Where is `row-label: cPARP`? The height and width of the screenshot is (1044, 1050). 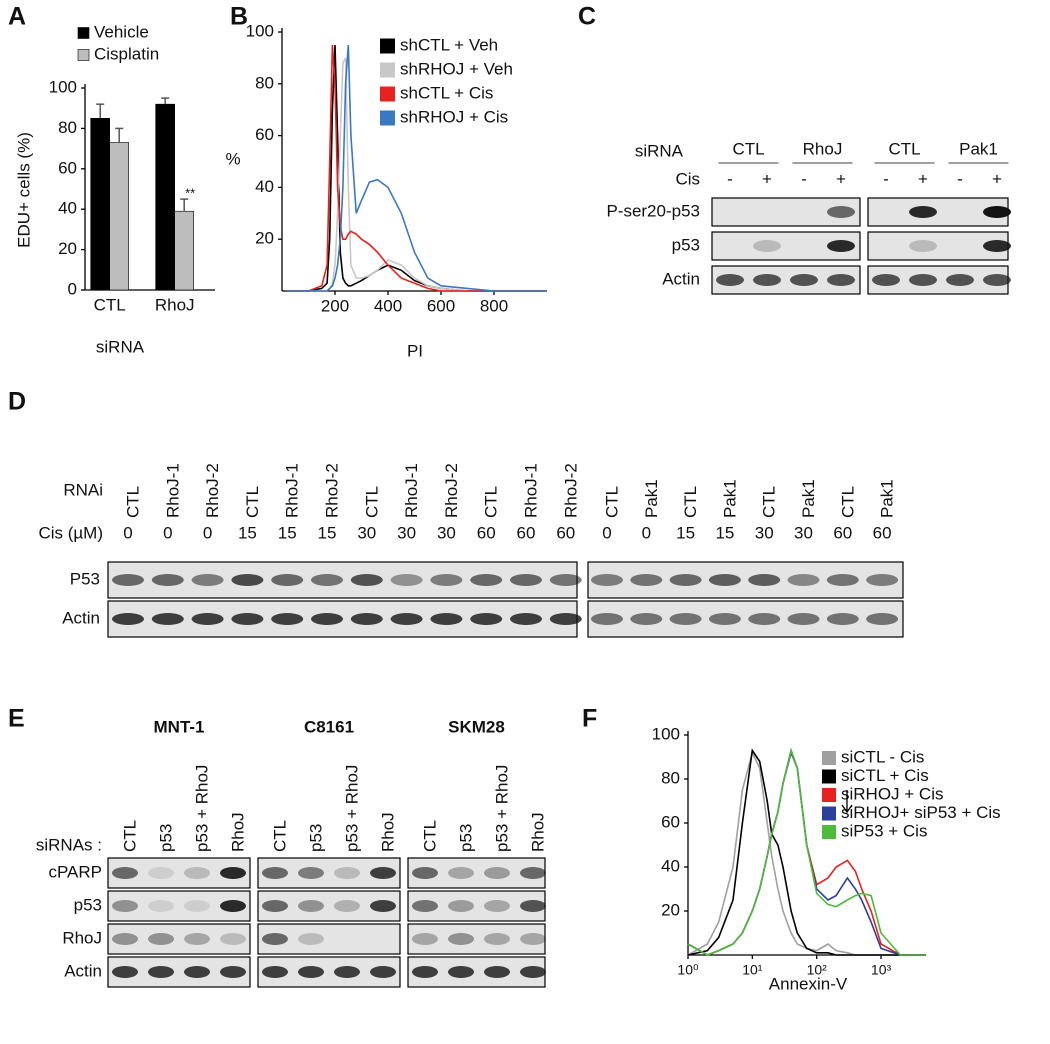 row-label: cPARP is located at coordinates (75, 871).